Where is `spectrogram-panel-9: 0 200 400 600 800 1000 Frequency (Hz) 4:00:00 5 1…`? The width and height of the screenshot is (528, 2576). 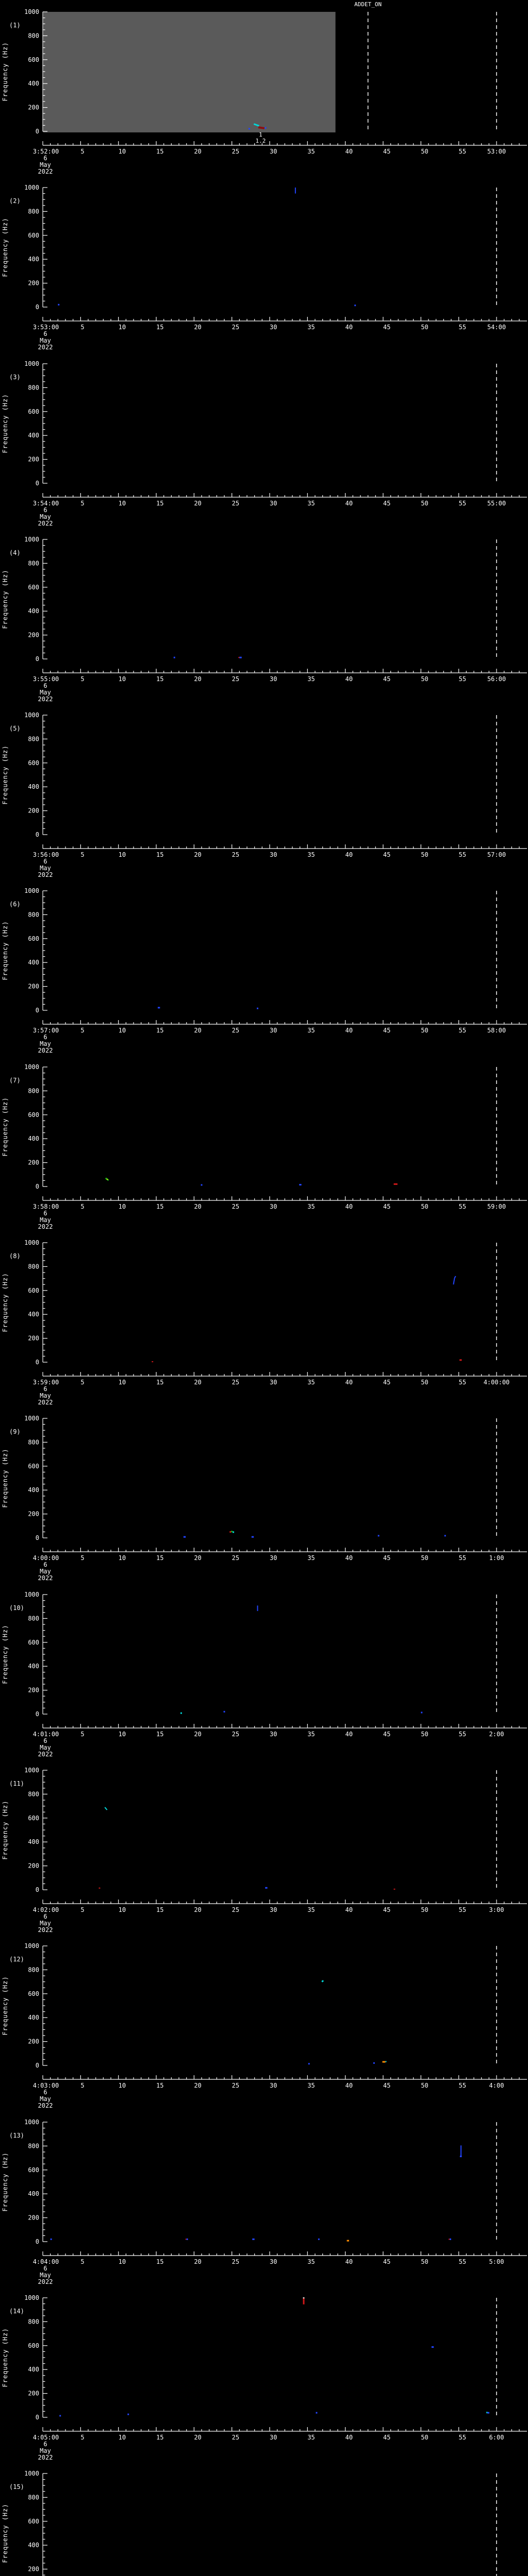
spectrogram-panel-9: 0 200 400 600 800 1000 Frequency (Hz) 4:00:00 5 1… is located at coordinates (264, 1494).